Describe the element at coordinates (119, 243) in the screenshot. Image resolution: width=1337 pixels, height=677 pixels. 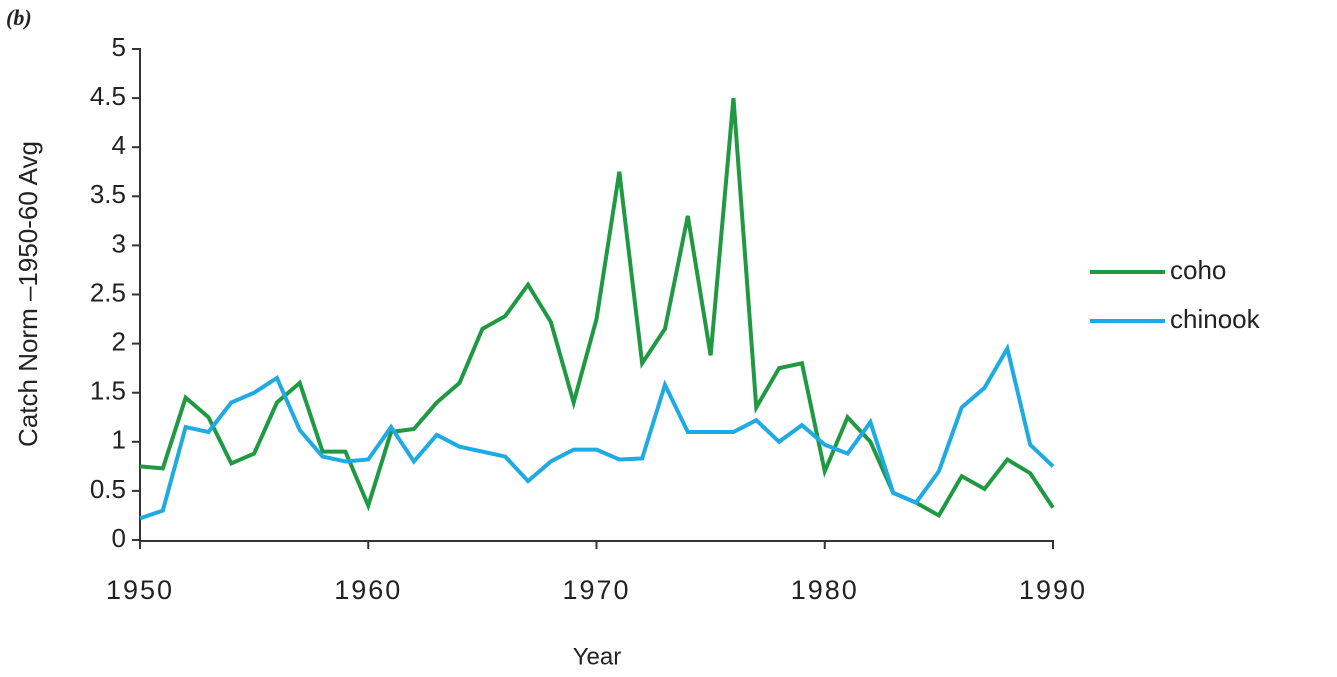
I see `y-tick-label: 3` at that location.